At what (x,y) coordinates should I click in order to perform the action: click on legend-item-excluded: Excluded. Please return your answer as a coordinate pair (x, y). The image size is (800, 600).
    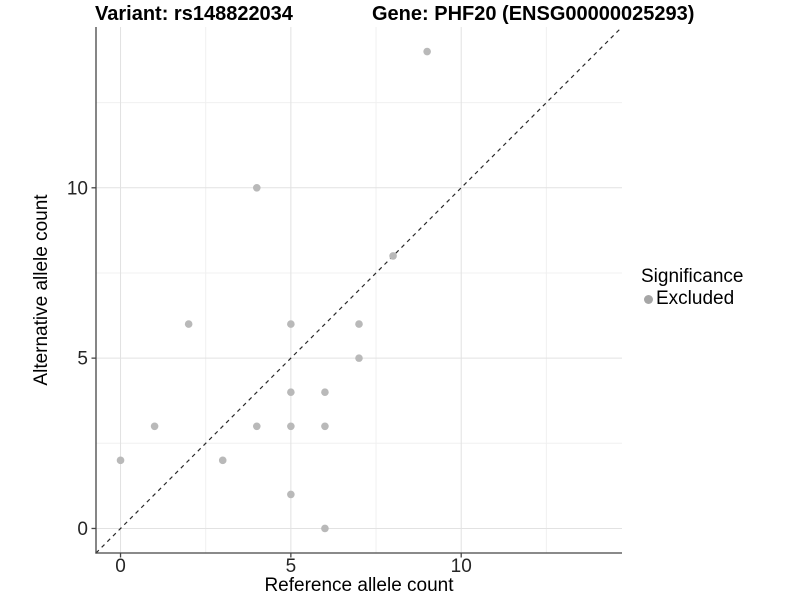
    Looking at the image, I should click on (692, 299).